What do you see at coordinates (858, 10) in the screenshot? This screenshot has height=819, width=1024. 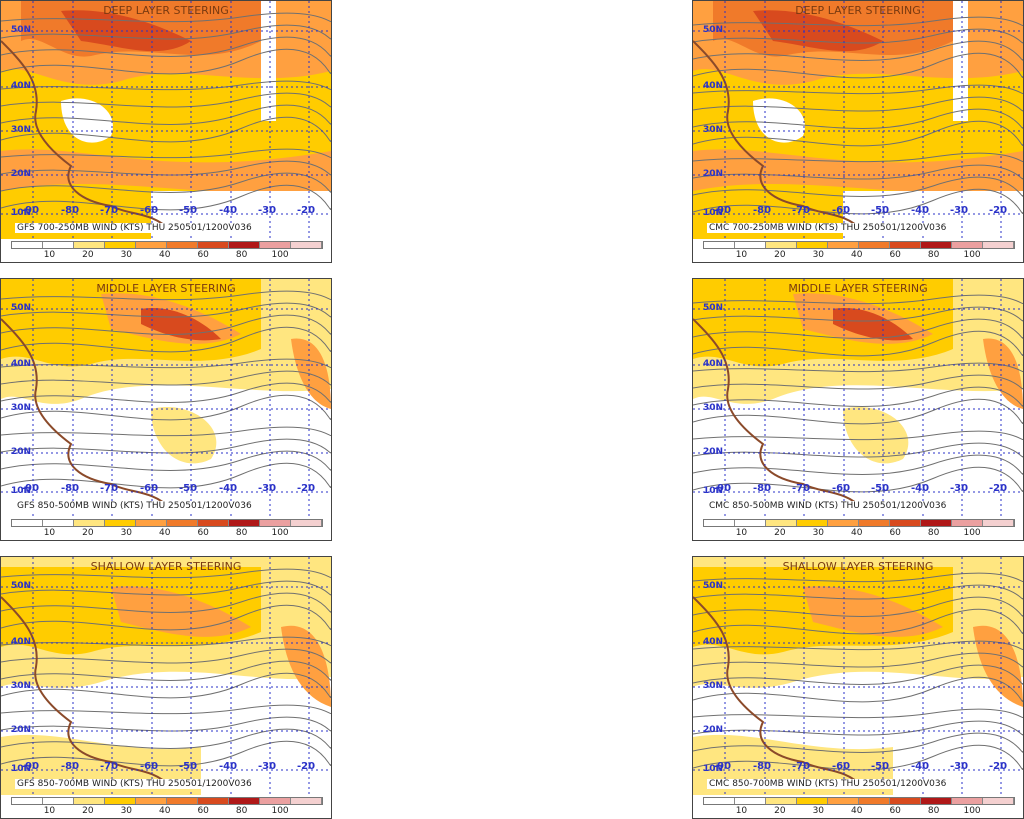 I see `panel-title: DEEP LAYER STEERING` at bounding box center [858, 10].